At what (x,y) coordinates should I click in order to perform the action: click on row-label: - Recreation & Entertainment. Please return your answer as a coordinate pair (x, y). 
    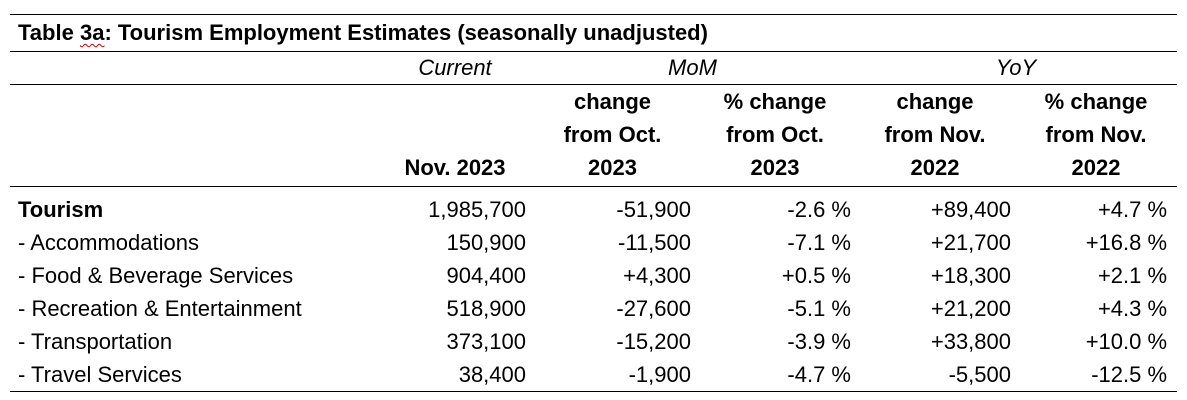
    Looking at the image, I should click on (160, 308).